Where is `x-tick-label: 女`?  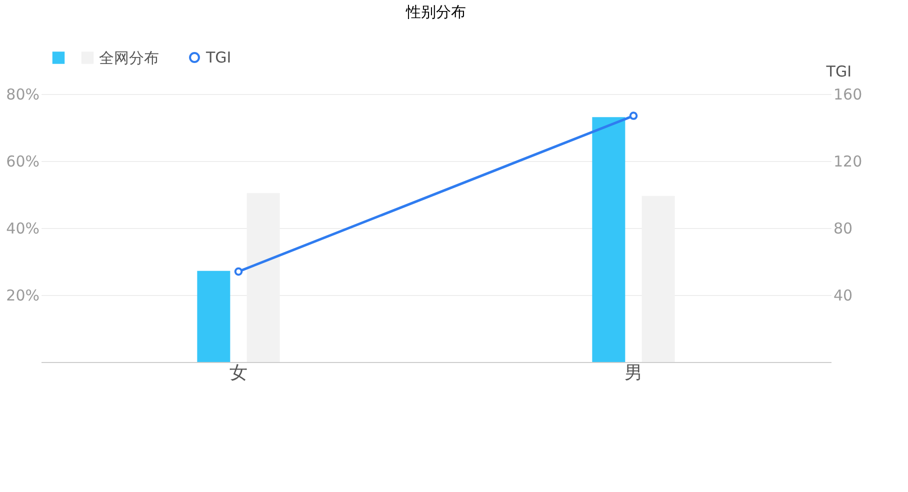
x-tick-label: 女 is located at coordinates (239, 373).